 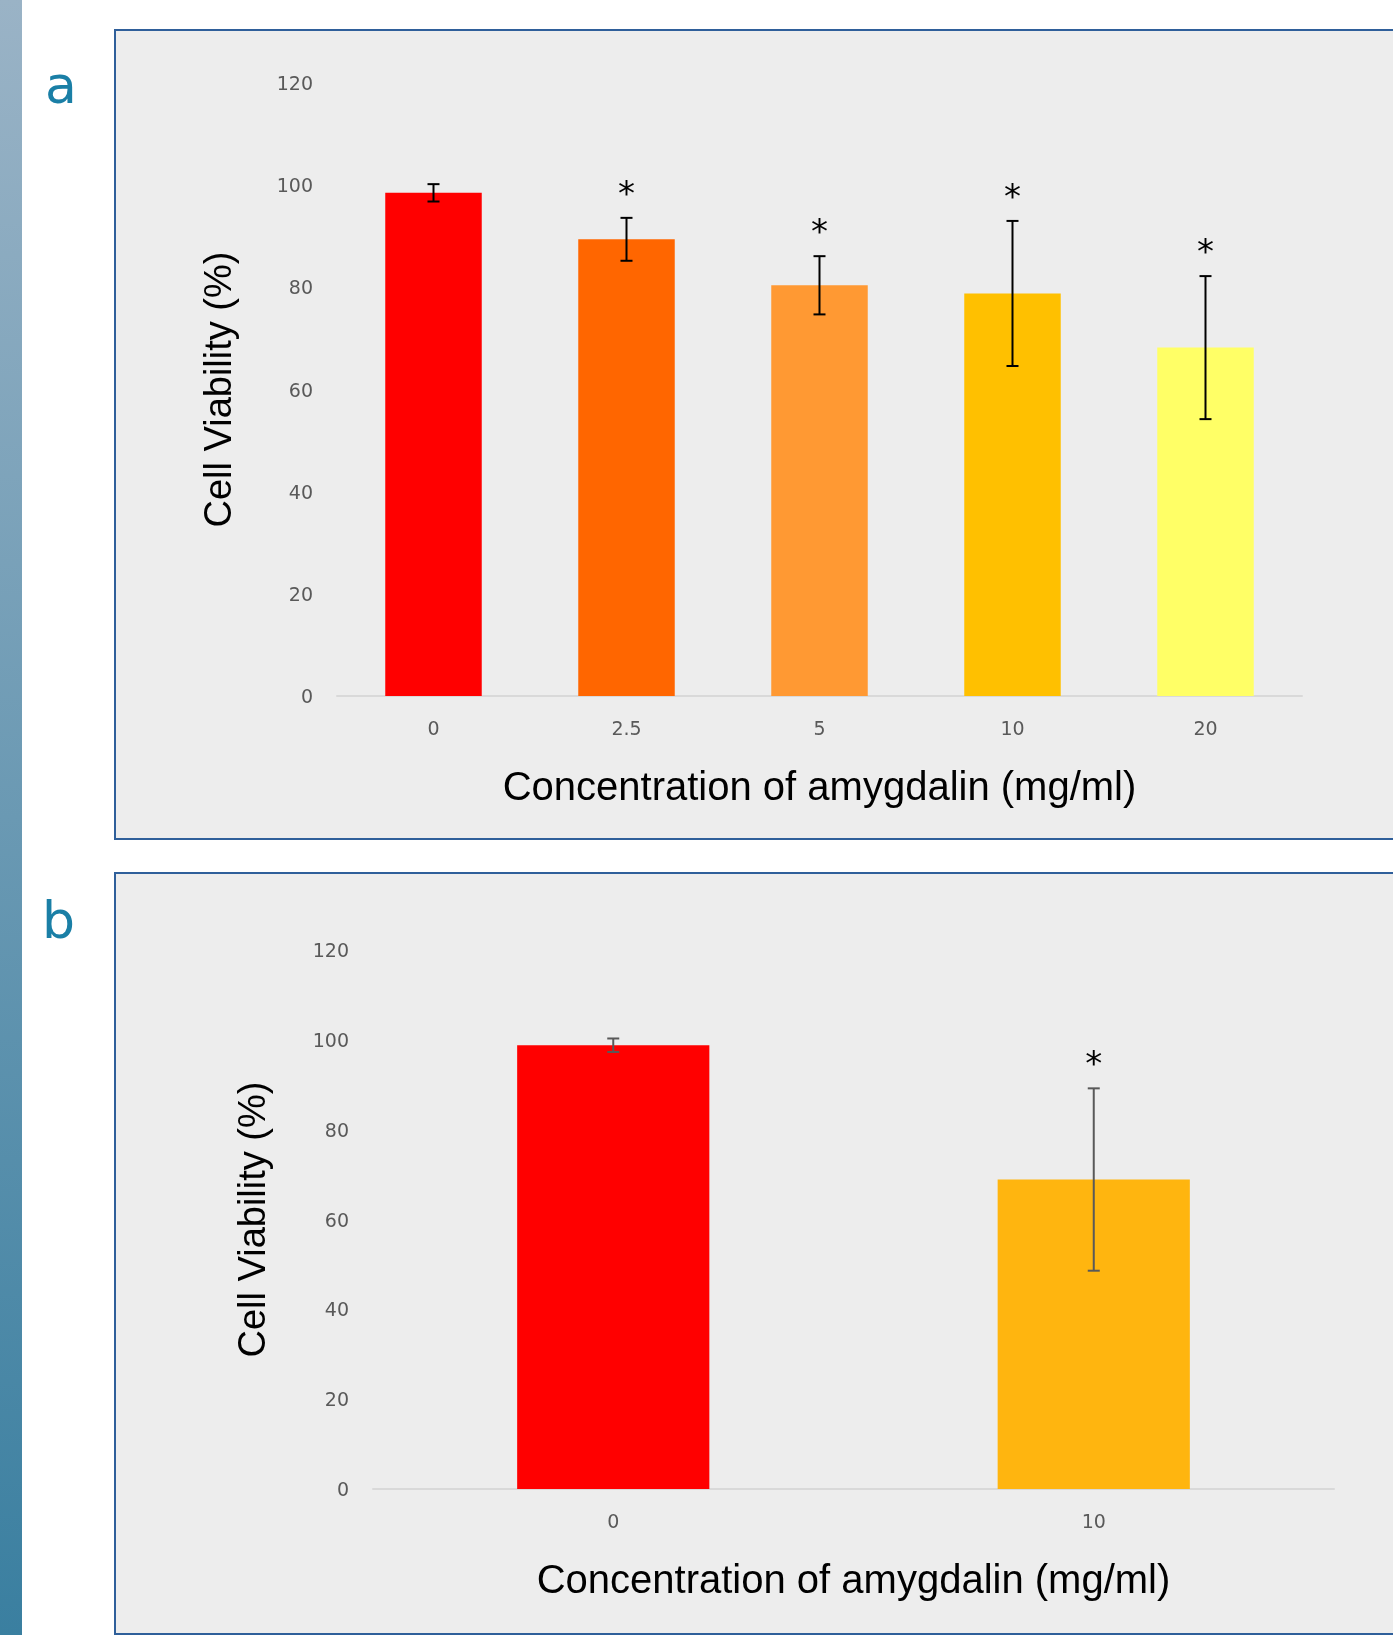 I want to click on x-tick-label: 0, so click(x=433, y=727).